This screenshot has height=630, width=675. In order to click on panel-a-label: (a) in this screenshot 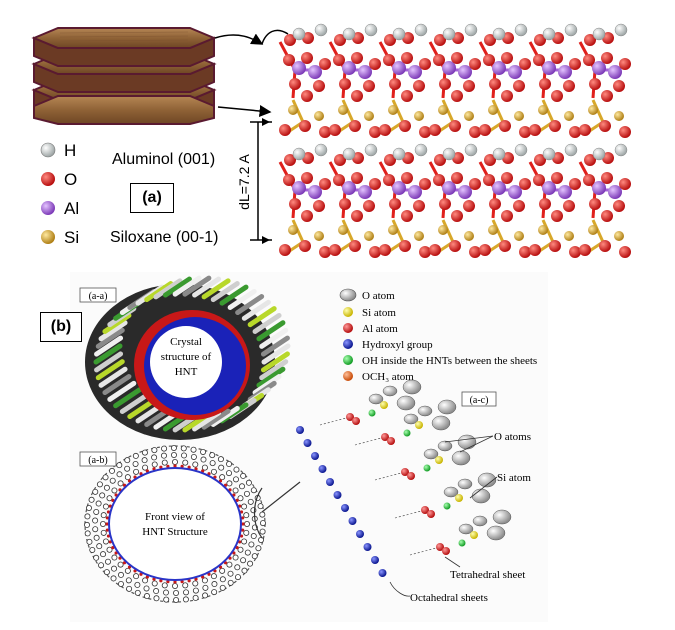, I will do `click(152, 198)`.